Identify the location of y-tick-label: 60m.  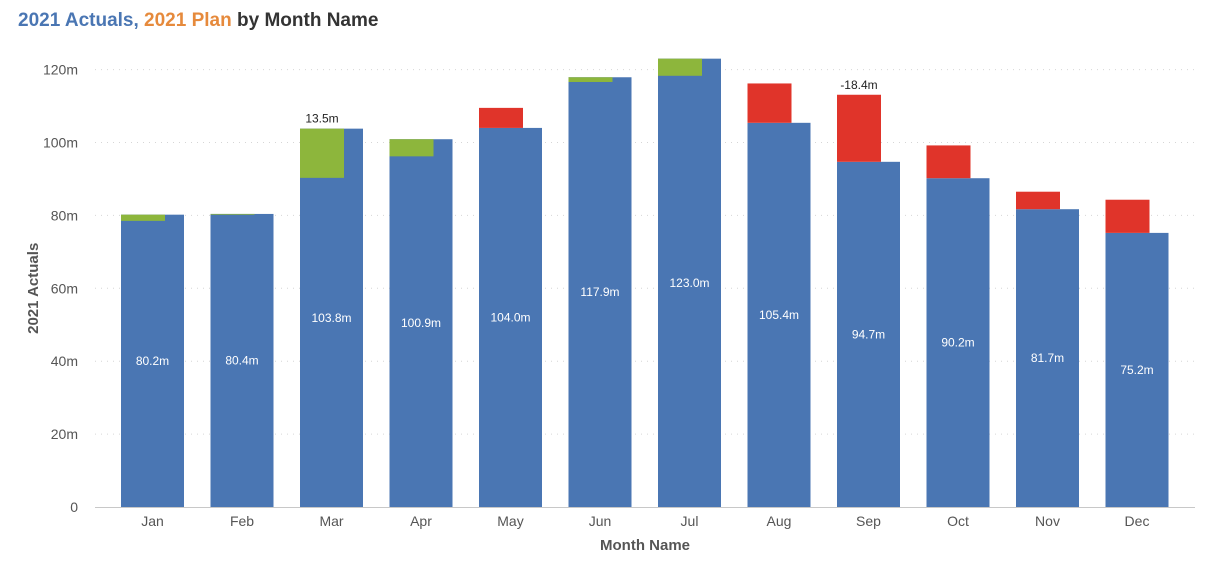
(64, 288).